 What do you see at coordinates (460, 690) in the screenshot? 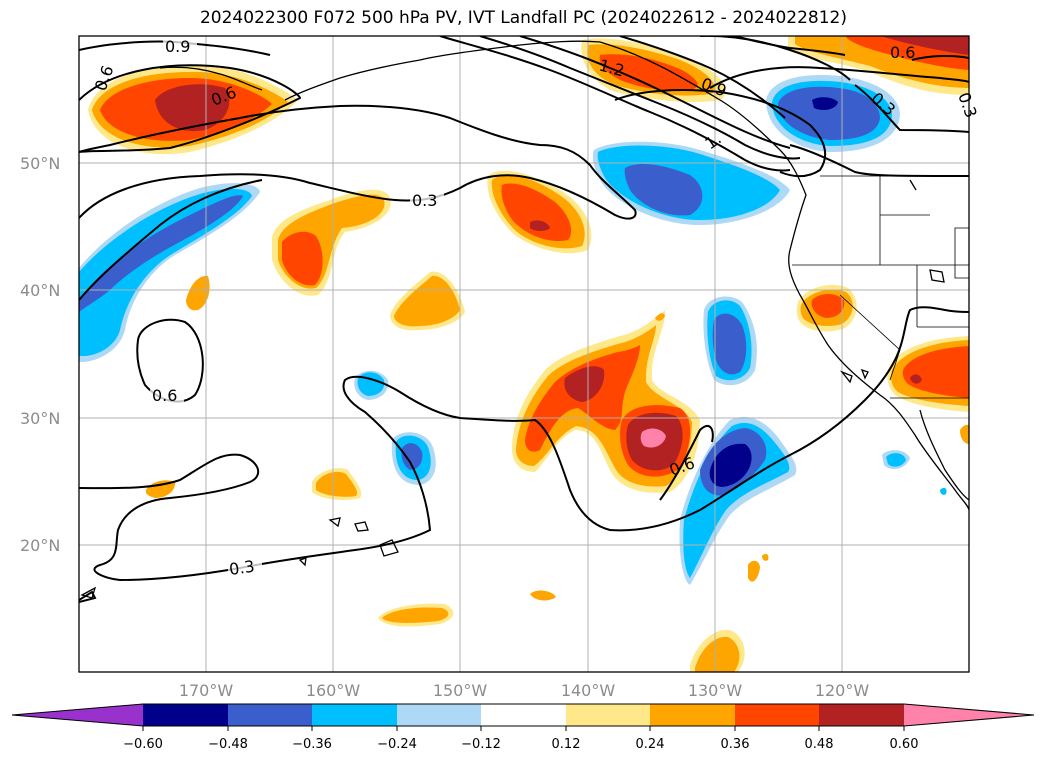
I see `lon-label: 150°W` at bounding box center [460, 690].